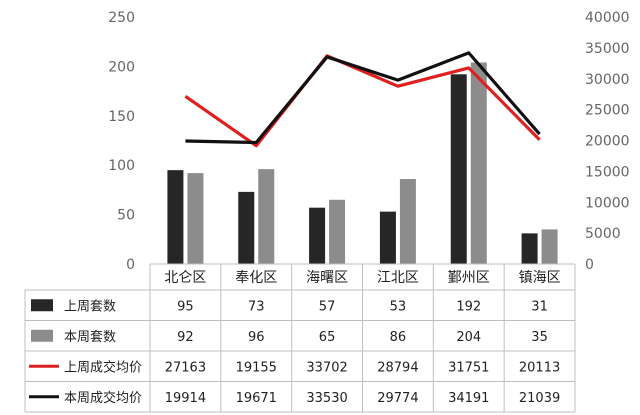  I want to click on category-label: 奉化区, so click(256, 278).